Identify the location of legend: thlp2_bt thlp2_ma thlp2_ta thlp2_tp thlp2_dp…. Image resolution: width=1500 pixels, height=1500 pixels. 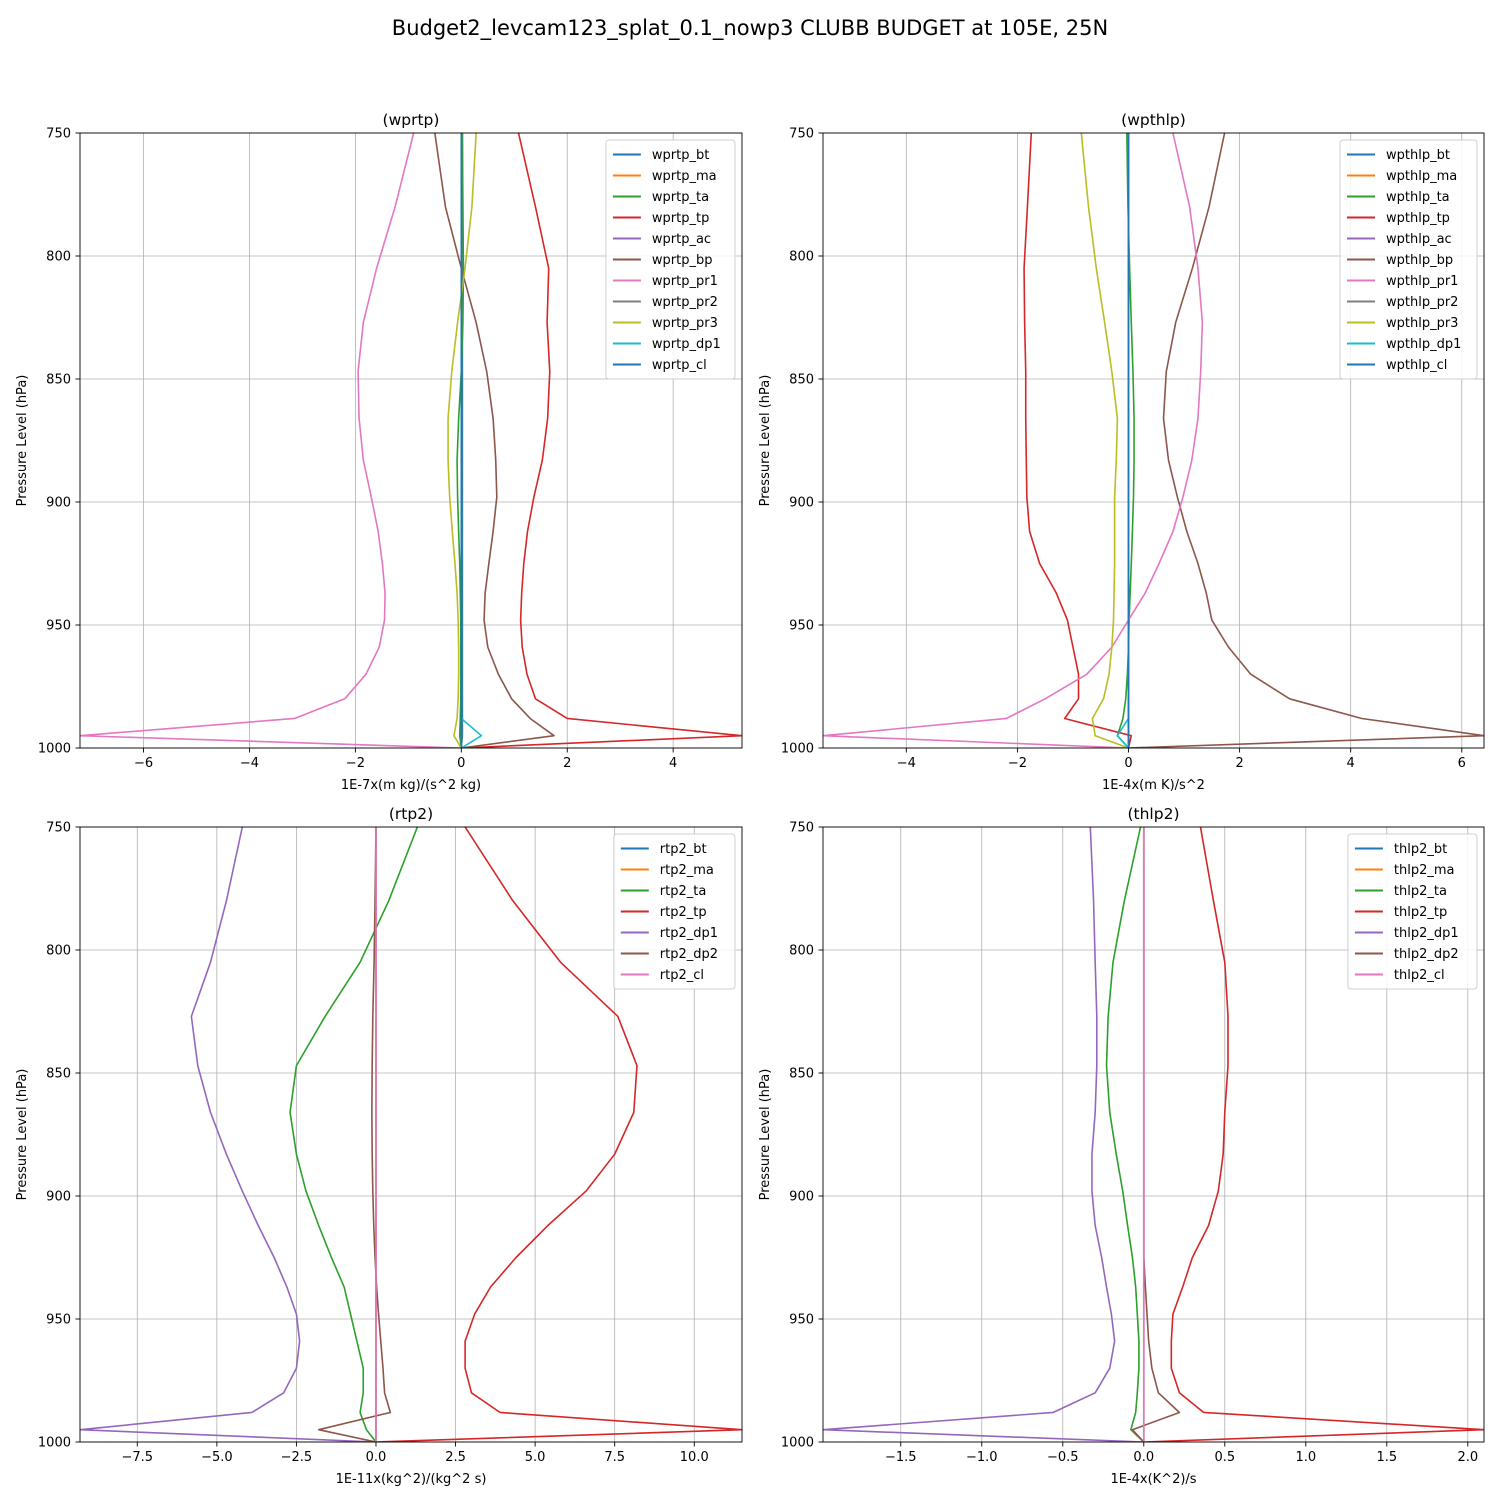
(1412, 911).